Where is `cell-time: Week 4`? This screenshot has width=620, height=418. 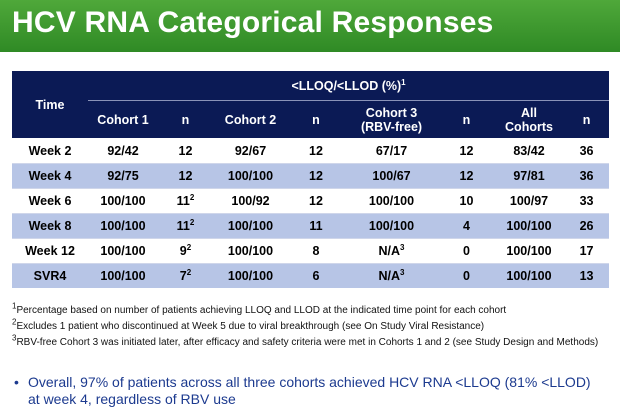
cell-time: Week 4 is located at coordinates (50, 176).